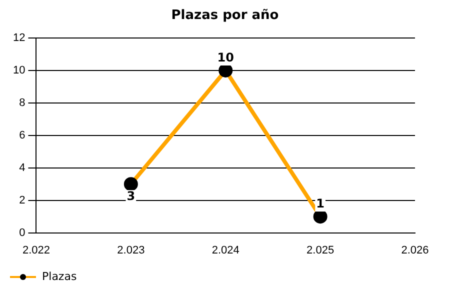  I want to click on x-tick-label: 2.025, so click(320, 250).